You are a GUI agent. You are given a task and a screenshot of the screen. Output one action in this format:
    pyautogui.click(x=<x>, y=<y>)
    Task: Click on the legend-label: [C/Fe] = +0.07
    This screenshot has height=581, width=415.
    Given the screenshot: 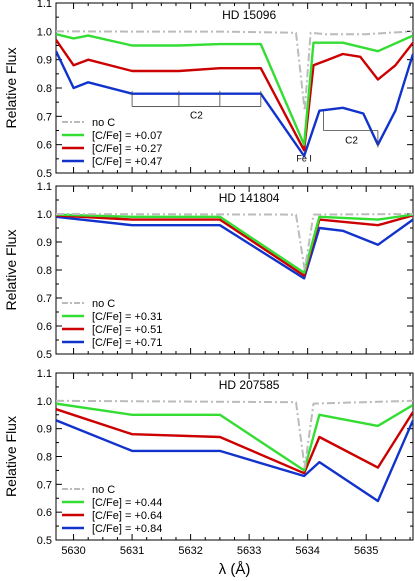 What is the action you would take?
    pyautogui.click(x=127, y=136)
    